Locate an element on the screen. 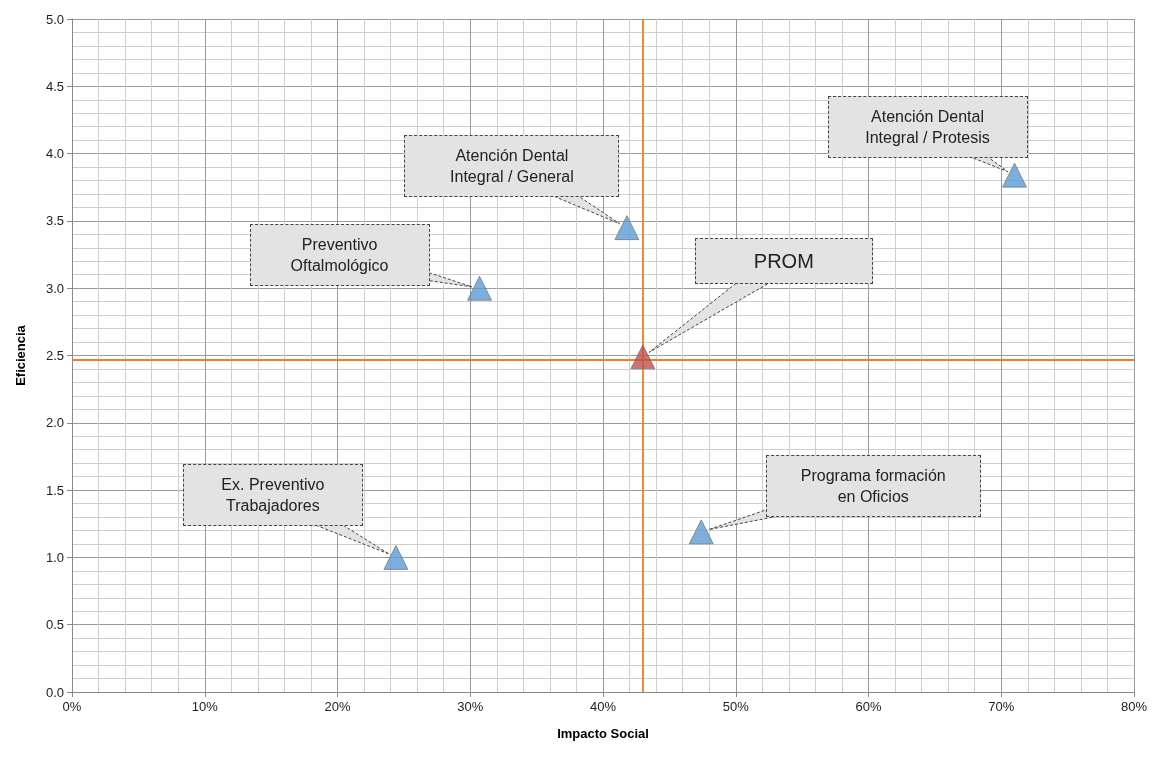 The height and width of the screenshot is (757, 1162). y-tick-label: 5.0 is located at coordinates (54, 19).